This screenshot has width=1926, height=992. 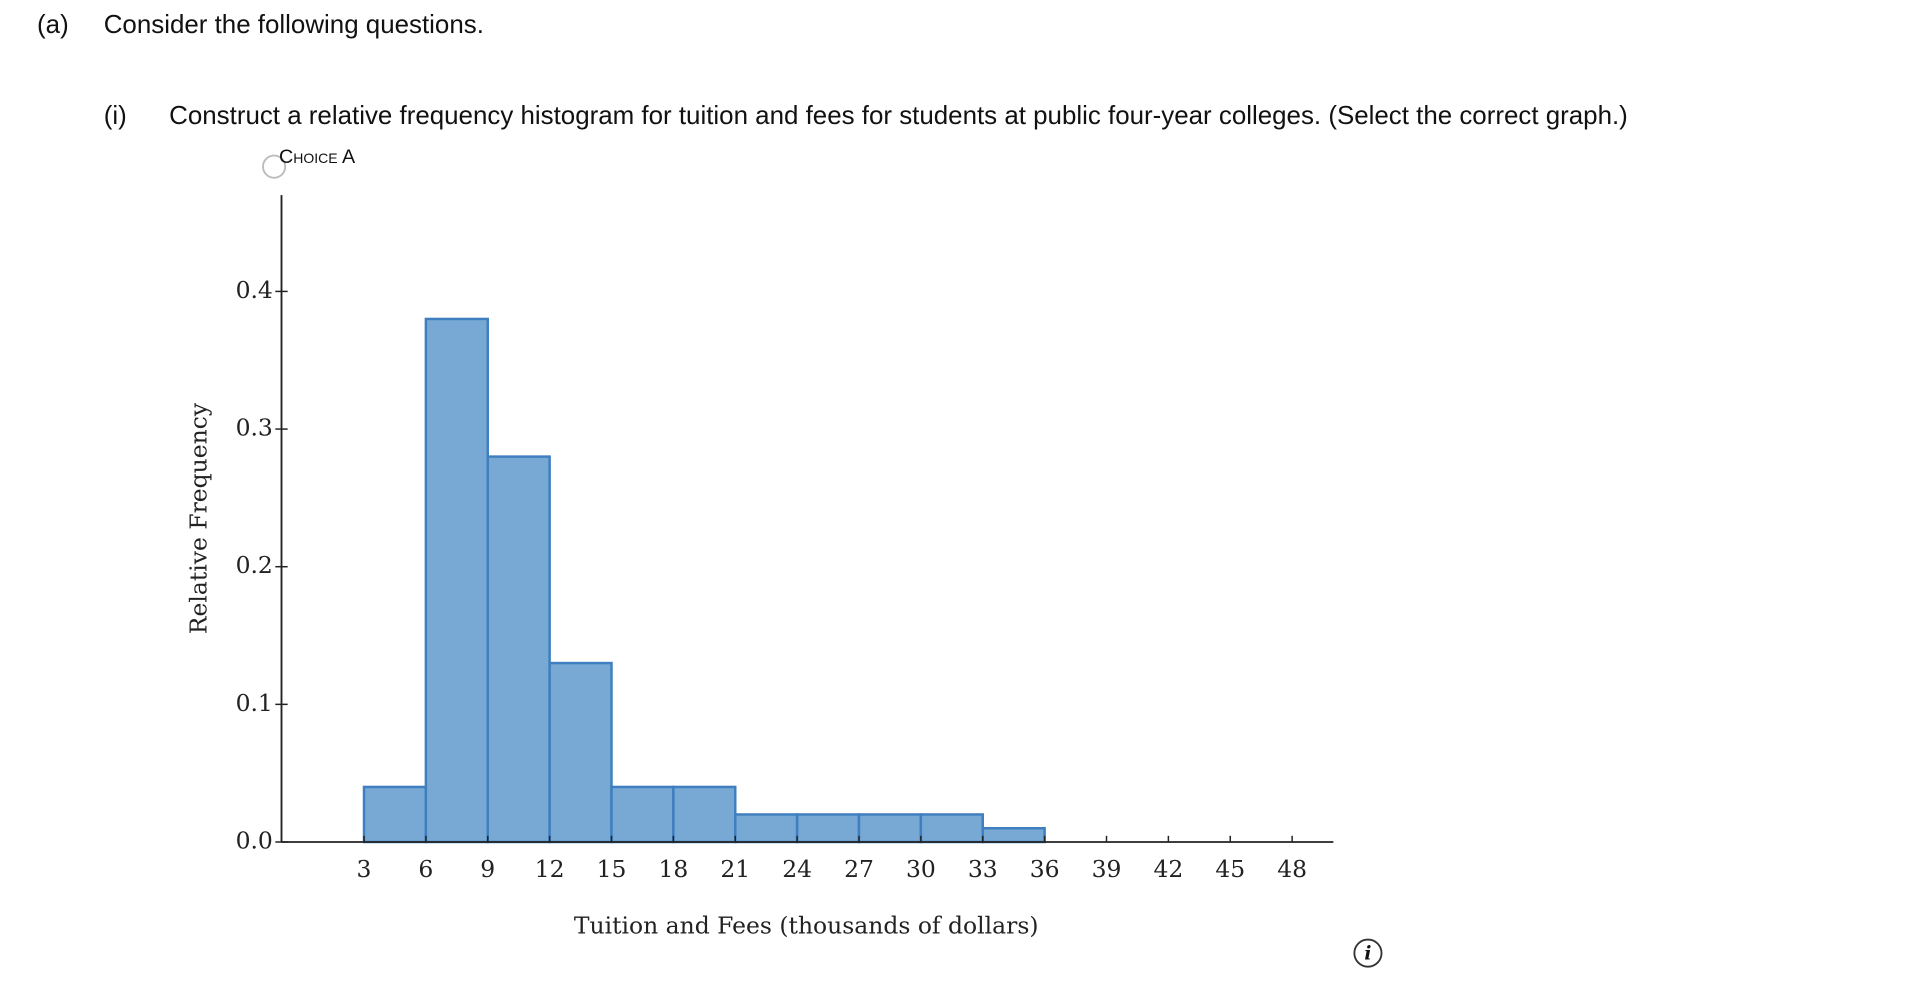 I want to click on x-tick-label: 27, so click(x=859, y=869).